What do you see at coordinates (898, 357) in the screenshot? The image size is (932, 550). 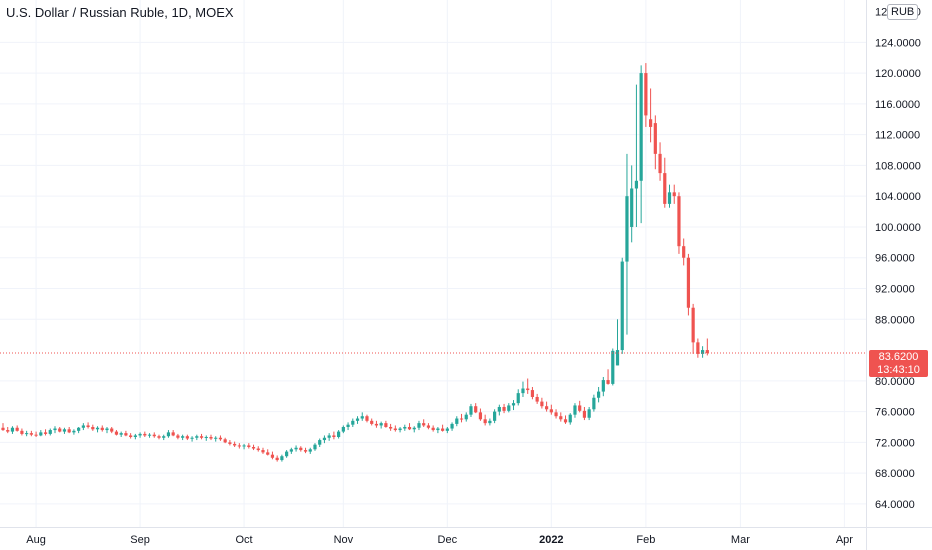 I see `last-price-badge: 83.6200` at bounding box center [898, 357].